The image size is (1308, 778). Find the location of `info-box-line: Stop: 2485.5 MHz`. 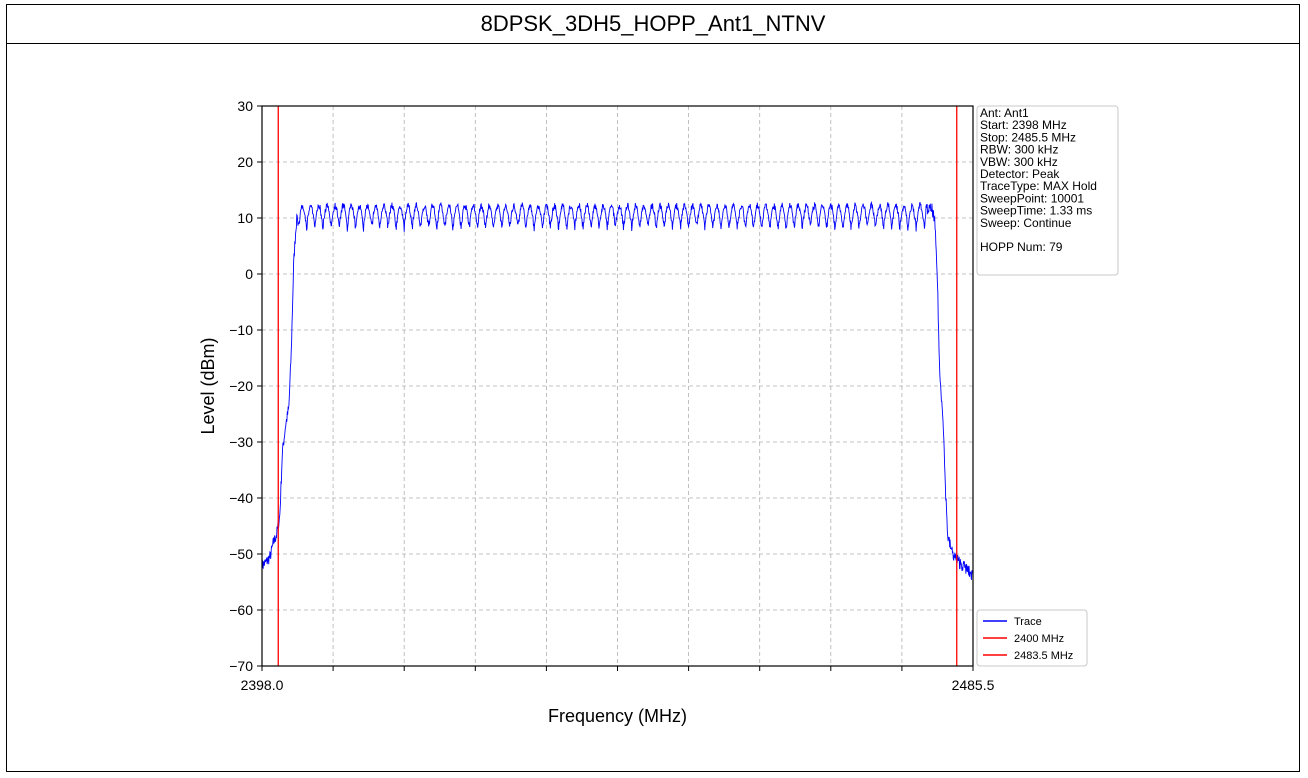

info-box-line: Stop: 2485.5 MHz is located at coordinates (1028, 137).